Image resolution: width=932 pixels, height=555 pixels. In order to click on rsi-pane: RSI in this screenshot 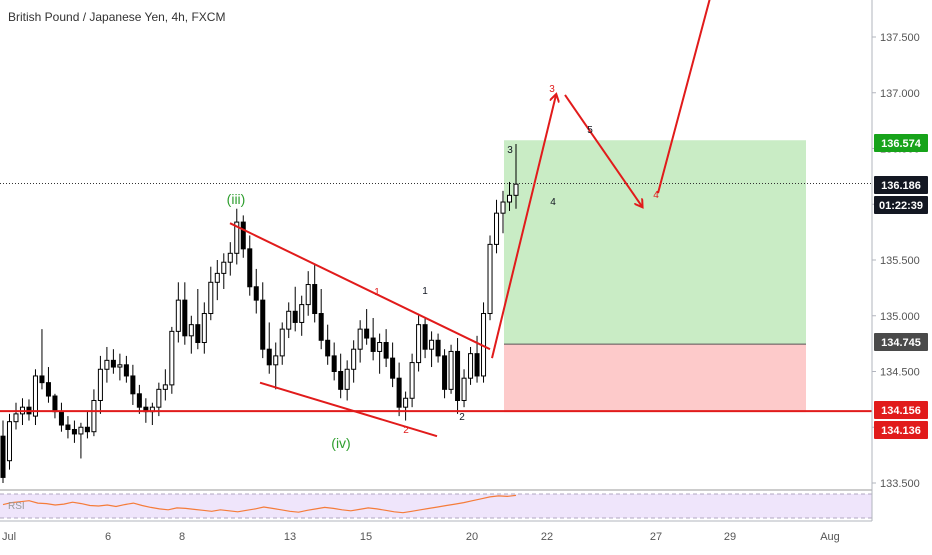, I will do `click(436, 505)`.